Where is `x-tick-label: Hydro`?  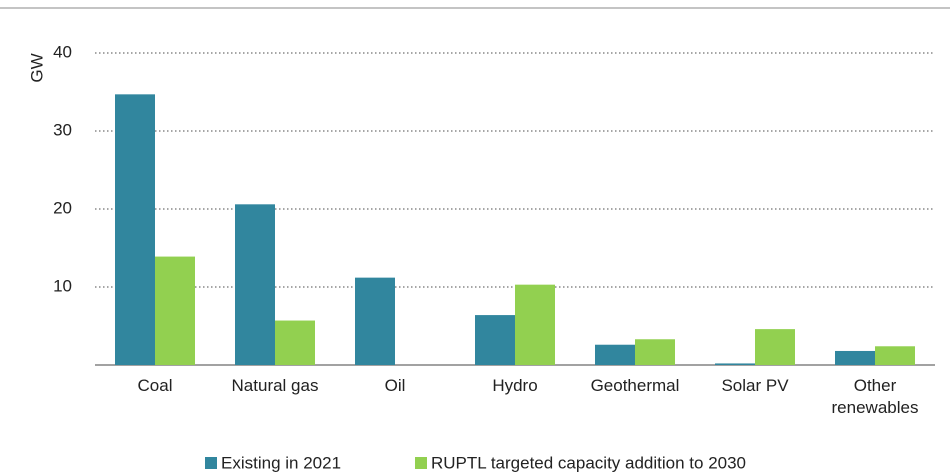
x-tick-label: Hydro is located at coordinates (515, 385).